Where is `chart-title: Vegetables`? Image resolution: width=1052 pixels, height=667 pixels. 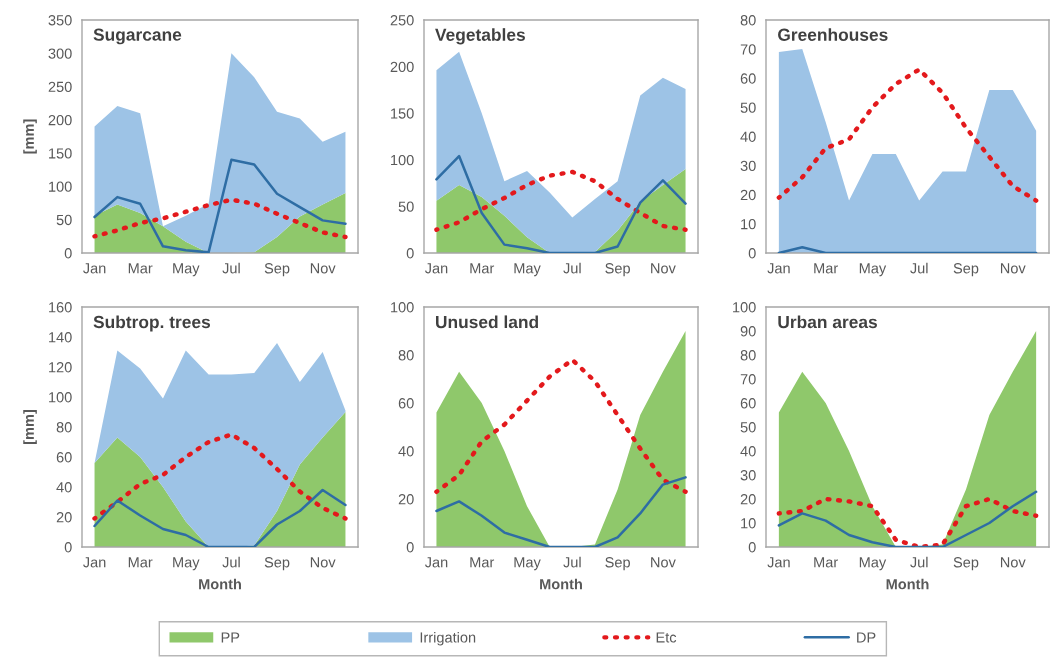 chart-title: Vegetables is located at coordinates (480, 36).